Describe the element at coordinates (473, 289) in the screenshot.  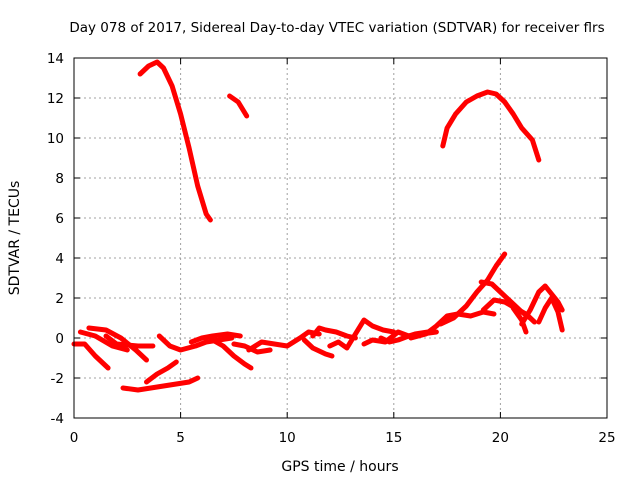
I see `series-arc-low-r` at that location.